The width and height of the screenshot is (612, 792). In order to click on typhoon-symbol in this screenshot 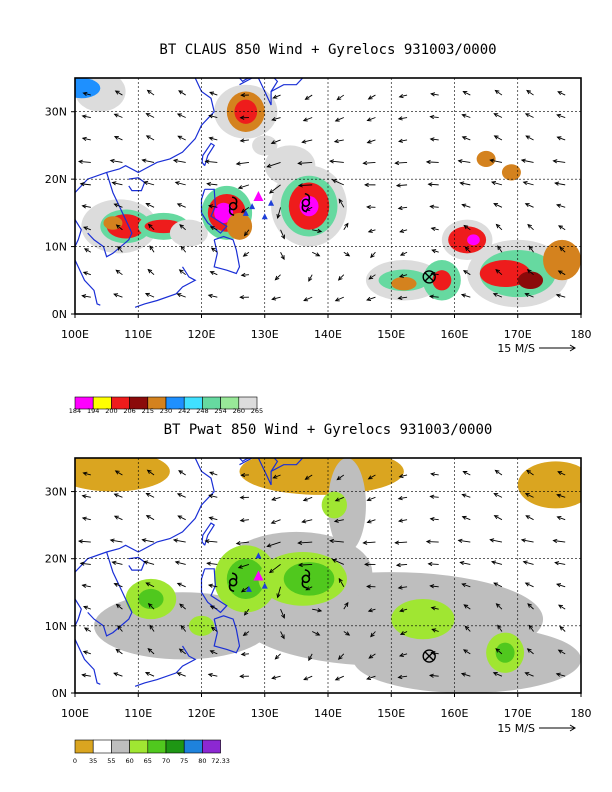, I will do `click(306, 202)`.